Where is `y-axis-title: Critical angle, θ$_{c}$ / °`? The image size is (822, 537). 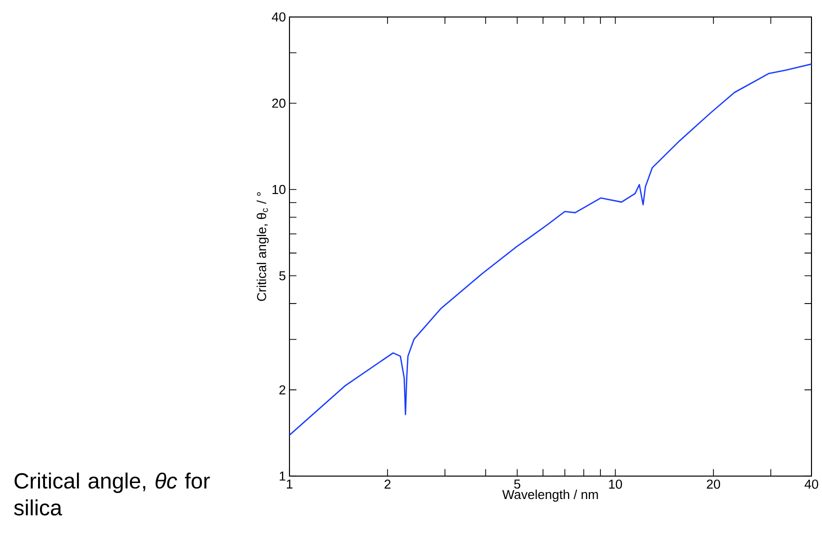
y-axis-title: Critical angle, θ$_{c}$ / ° is located at coordinates (262, 246).